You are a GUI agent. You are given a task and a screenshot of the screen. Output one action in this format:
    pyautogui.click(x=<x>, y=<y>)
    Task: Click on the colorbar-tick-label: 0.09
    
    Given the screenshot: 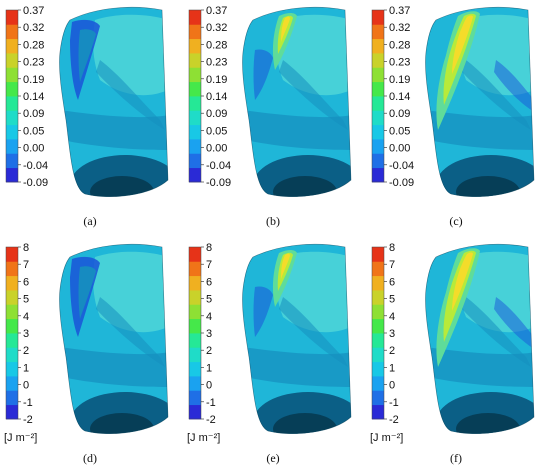 What is the action you would take?
    pyautogui.click(x=399, y=114)
    